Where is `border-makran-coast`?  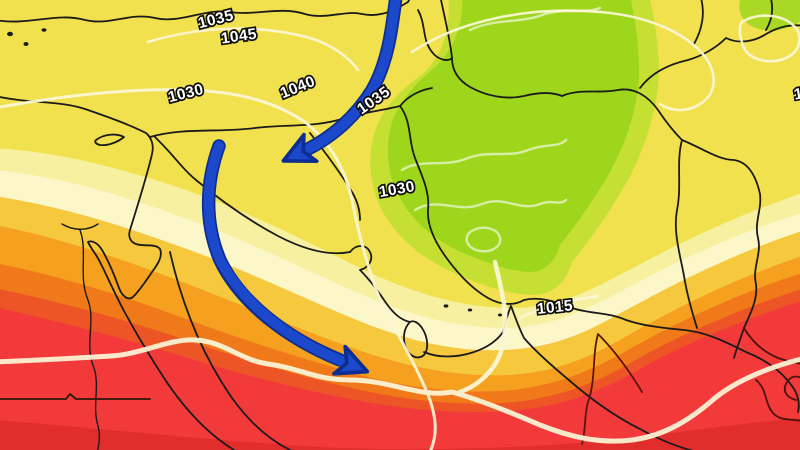
border-makran-coast is located at coordinates (661, 355).